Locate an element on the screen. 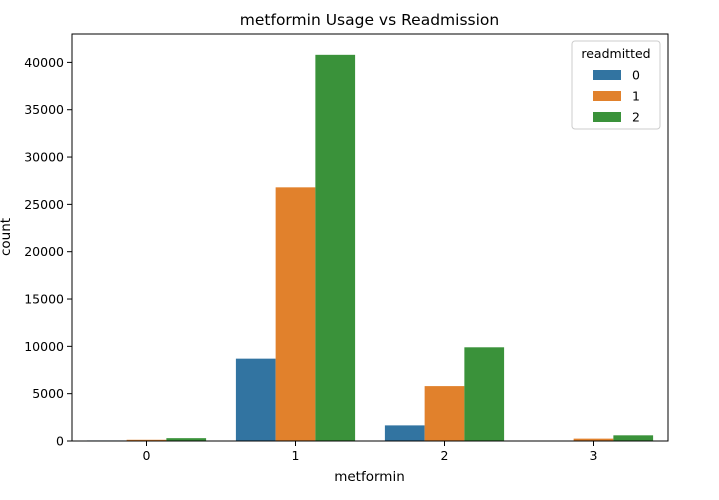 Image resolution: width=719 pixels, height=500 pixels. y-tick-label: 0 is located at coordinates (60, 441).